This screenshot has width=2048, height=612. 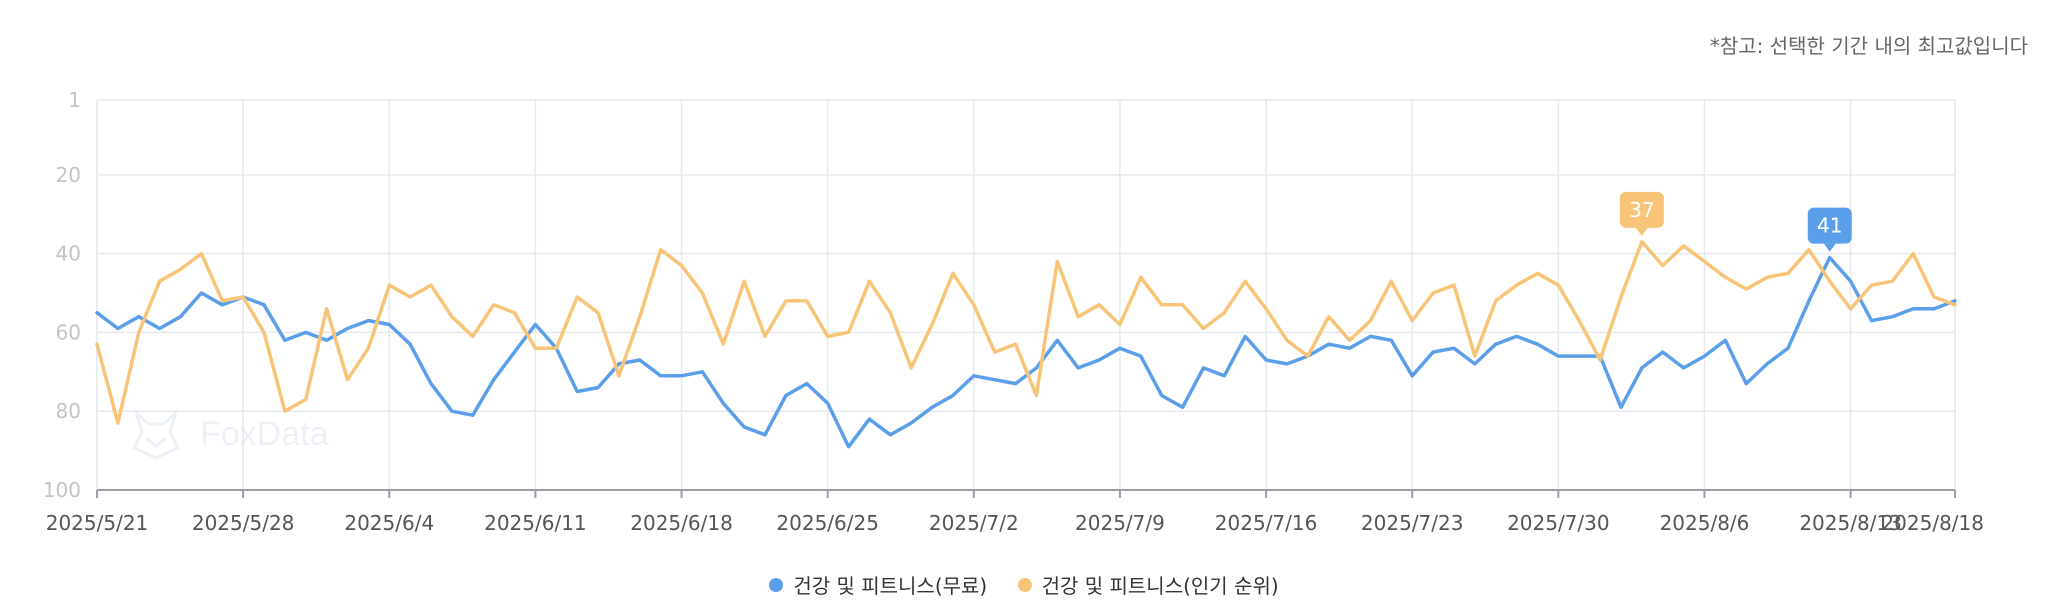 I want to click on x-tick-label: 2025/7/9, so click(x=1120, y=523).